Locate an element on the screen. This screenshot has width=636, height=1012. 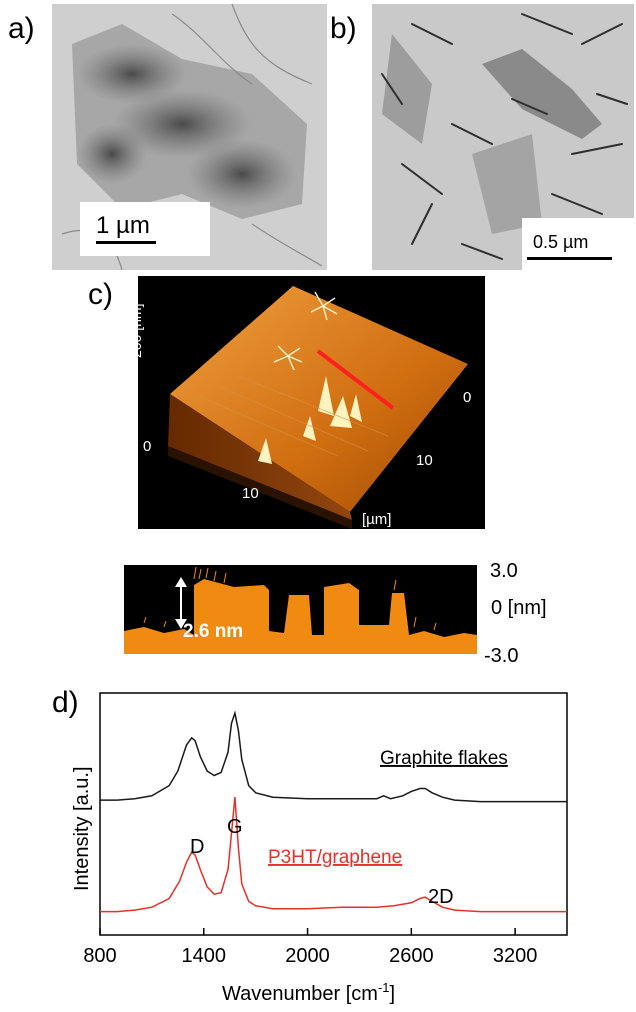
x-tick-label: 800 is located at coordinates (99, 956).